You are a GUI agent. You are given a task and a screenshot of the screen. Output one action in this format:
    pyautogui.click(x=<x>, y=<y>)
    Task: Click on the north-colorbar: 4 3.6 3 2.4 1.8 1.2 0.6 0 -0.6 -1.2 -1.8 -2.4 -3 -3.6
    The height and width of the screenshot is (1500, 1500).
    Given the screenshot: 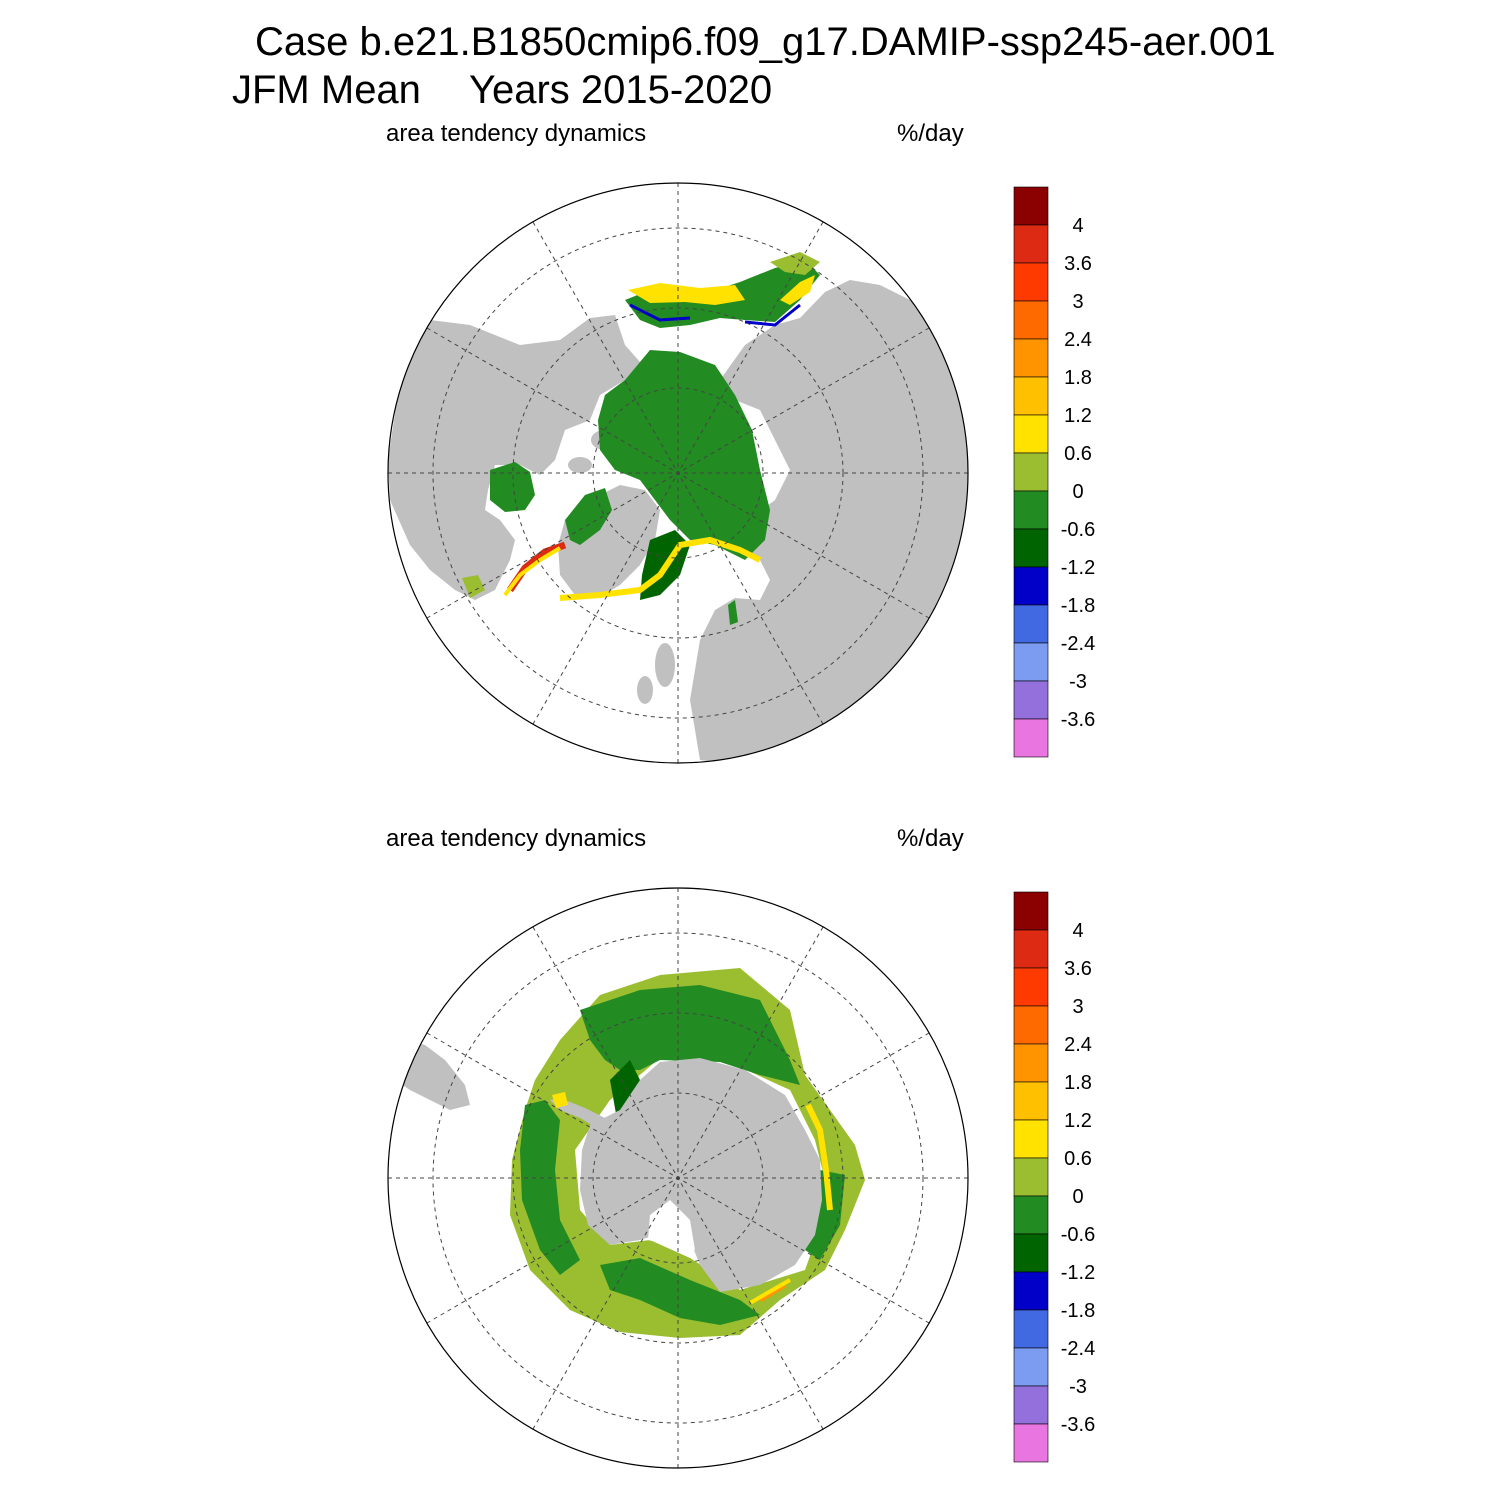 What is the action you would take?
    pyautogui.click(x=1054, y=472)
    